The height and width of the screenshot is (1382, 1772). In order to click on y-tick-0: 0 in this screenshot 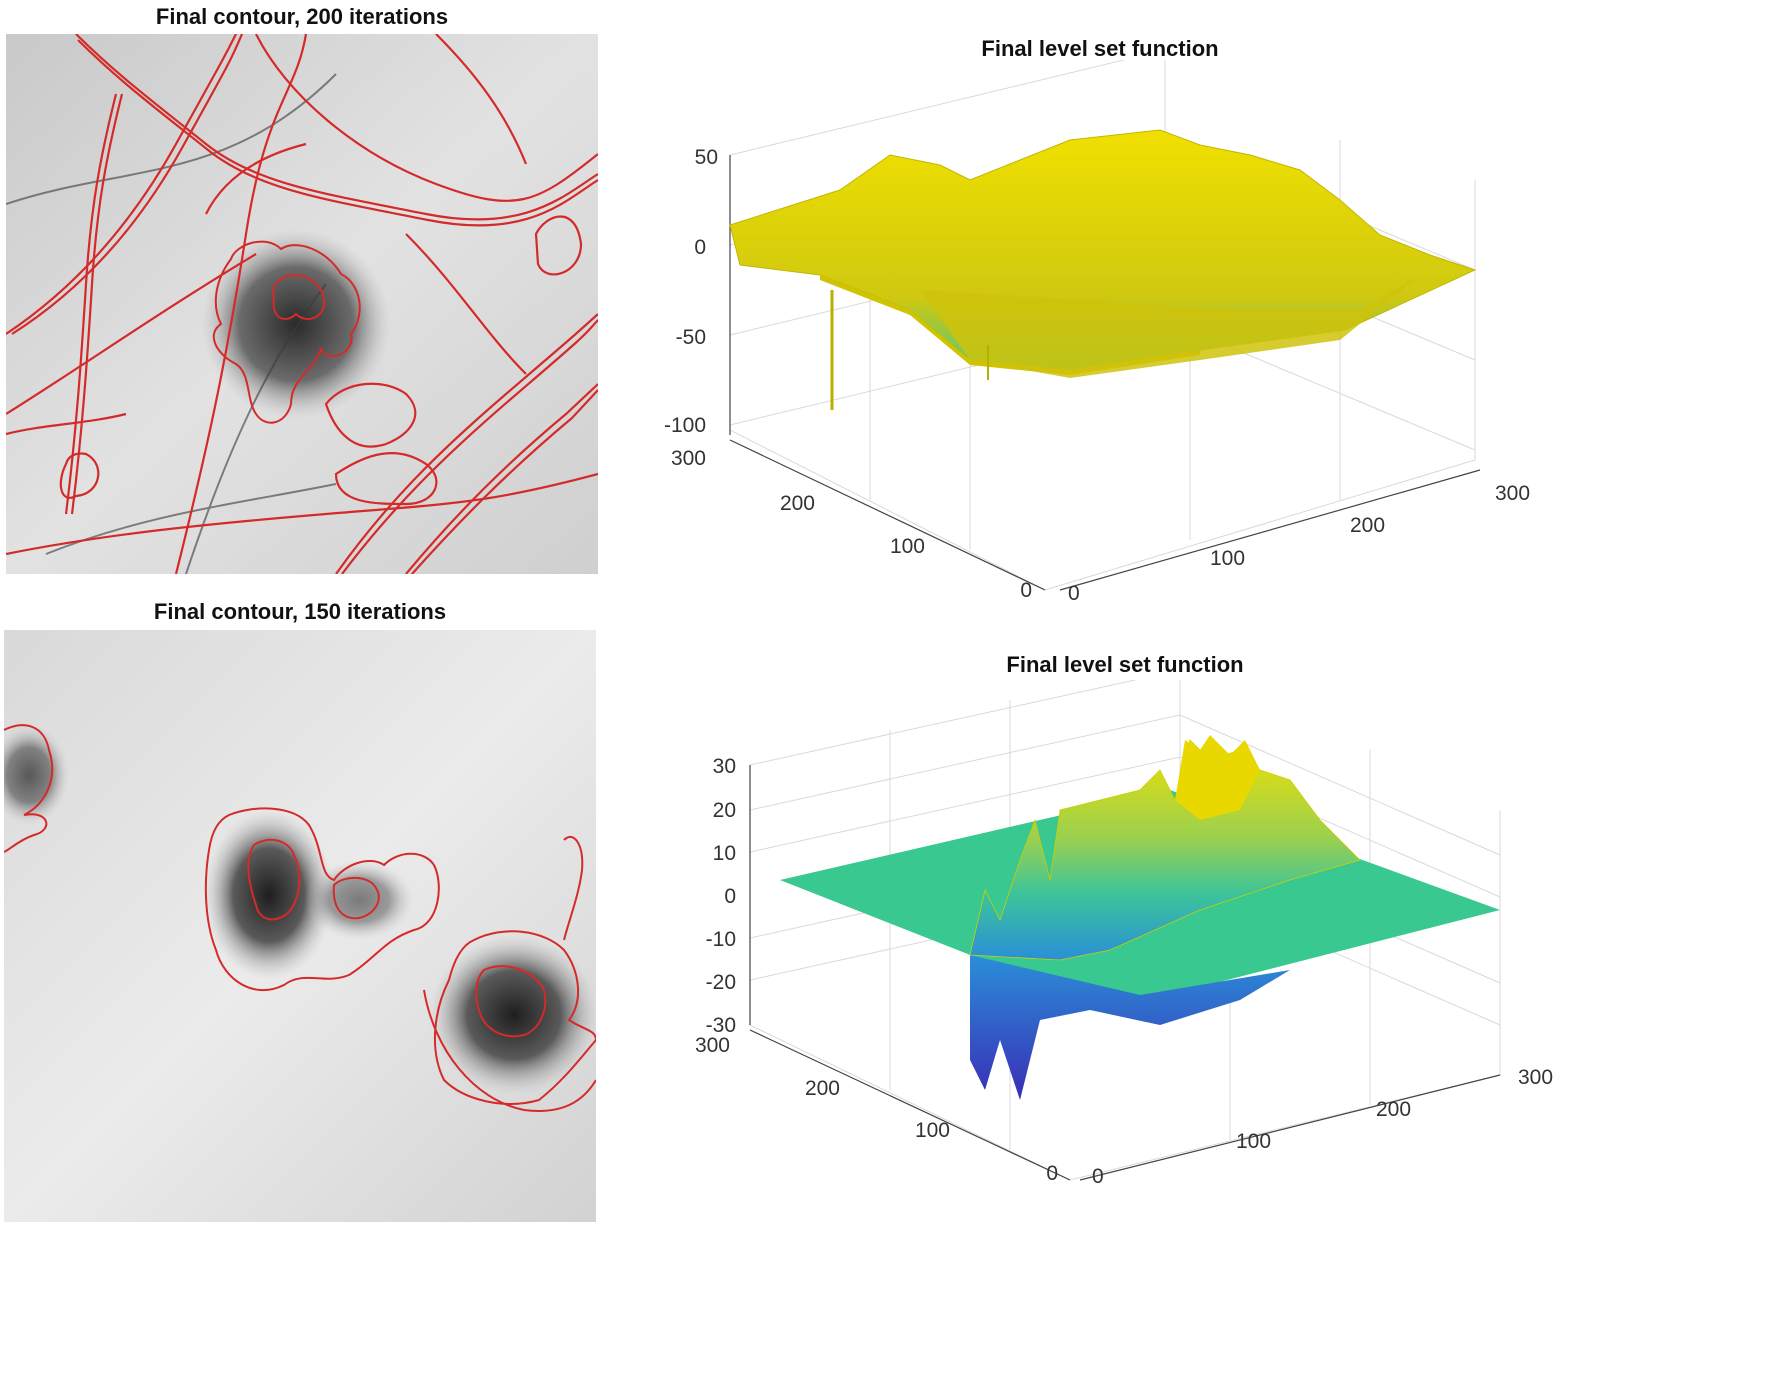, I will do `click(1026, 590)`.